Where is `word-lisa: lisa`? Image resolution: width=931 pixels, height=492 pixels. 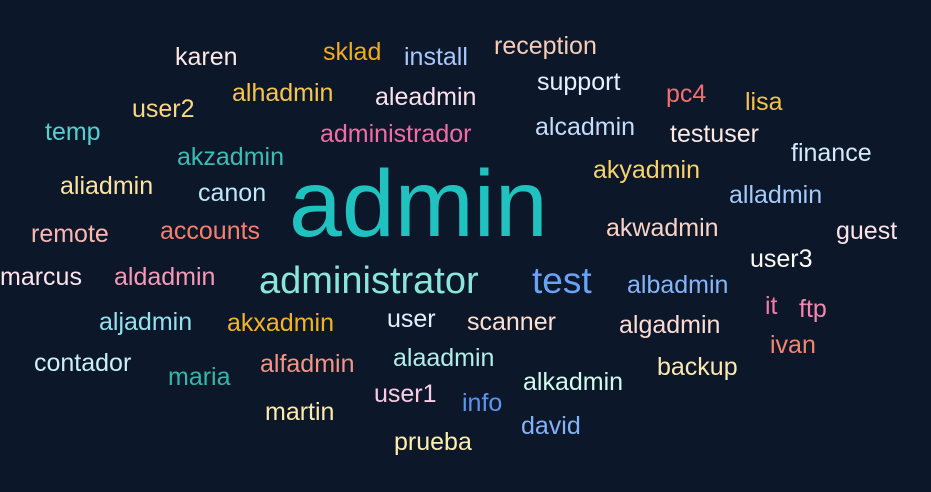 word-lisa: lisa is located at coordinates (764, 102).